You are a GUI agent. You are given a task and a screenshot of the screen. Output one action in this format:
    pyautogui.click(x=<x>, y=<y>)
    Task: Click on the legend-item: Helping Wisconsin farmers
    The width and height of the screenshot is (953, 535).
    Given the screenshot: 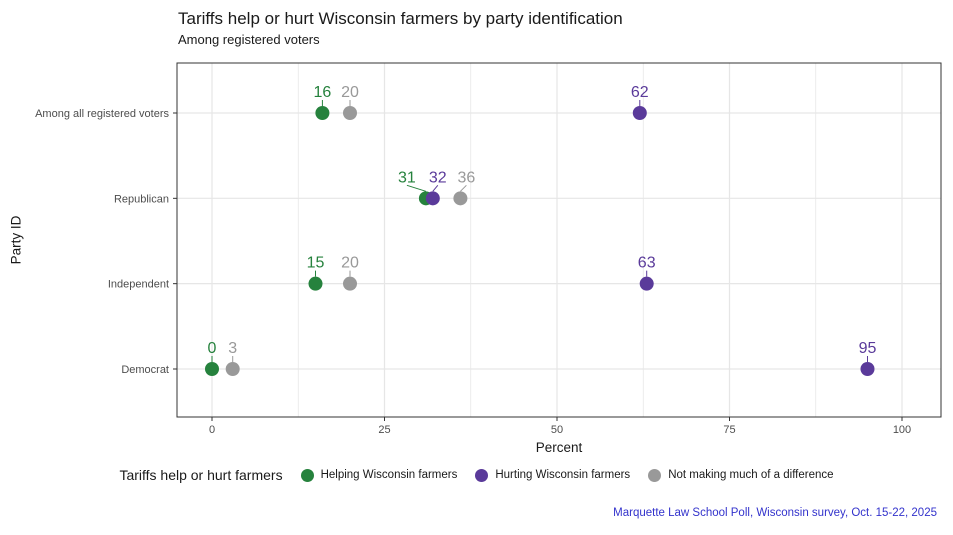 What is the action you would take?
    pyautogui.click(x=379, y=475)
    